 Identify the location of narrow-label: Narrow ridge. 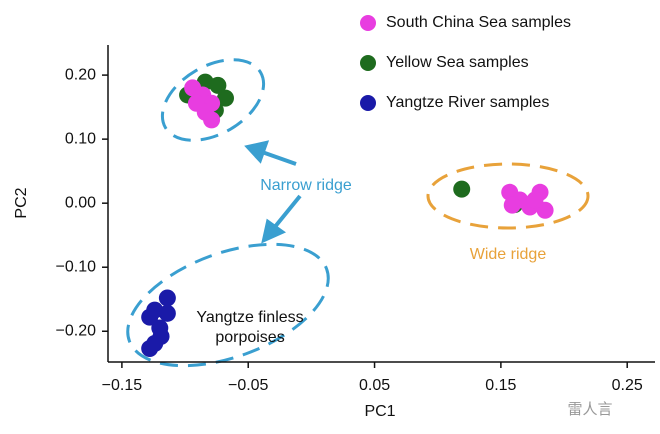
(306, 185).